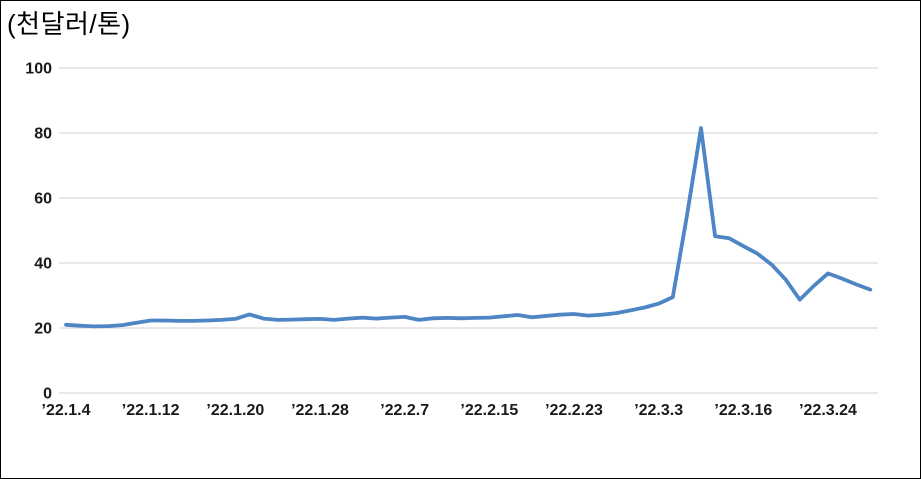 Image resolution: width=921 pixels, height=479 pixels. What do you see at coordinates (404, 410) in the screenshot?
I see `x-axis-tick-label: ’22.2.7` at bounding box center [404, 410].